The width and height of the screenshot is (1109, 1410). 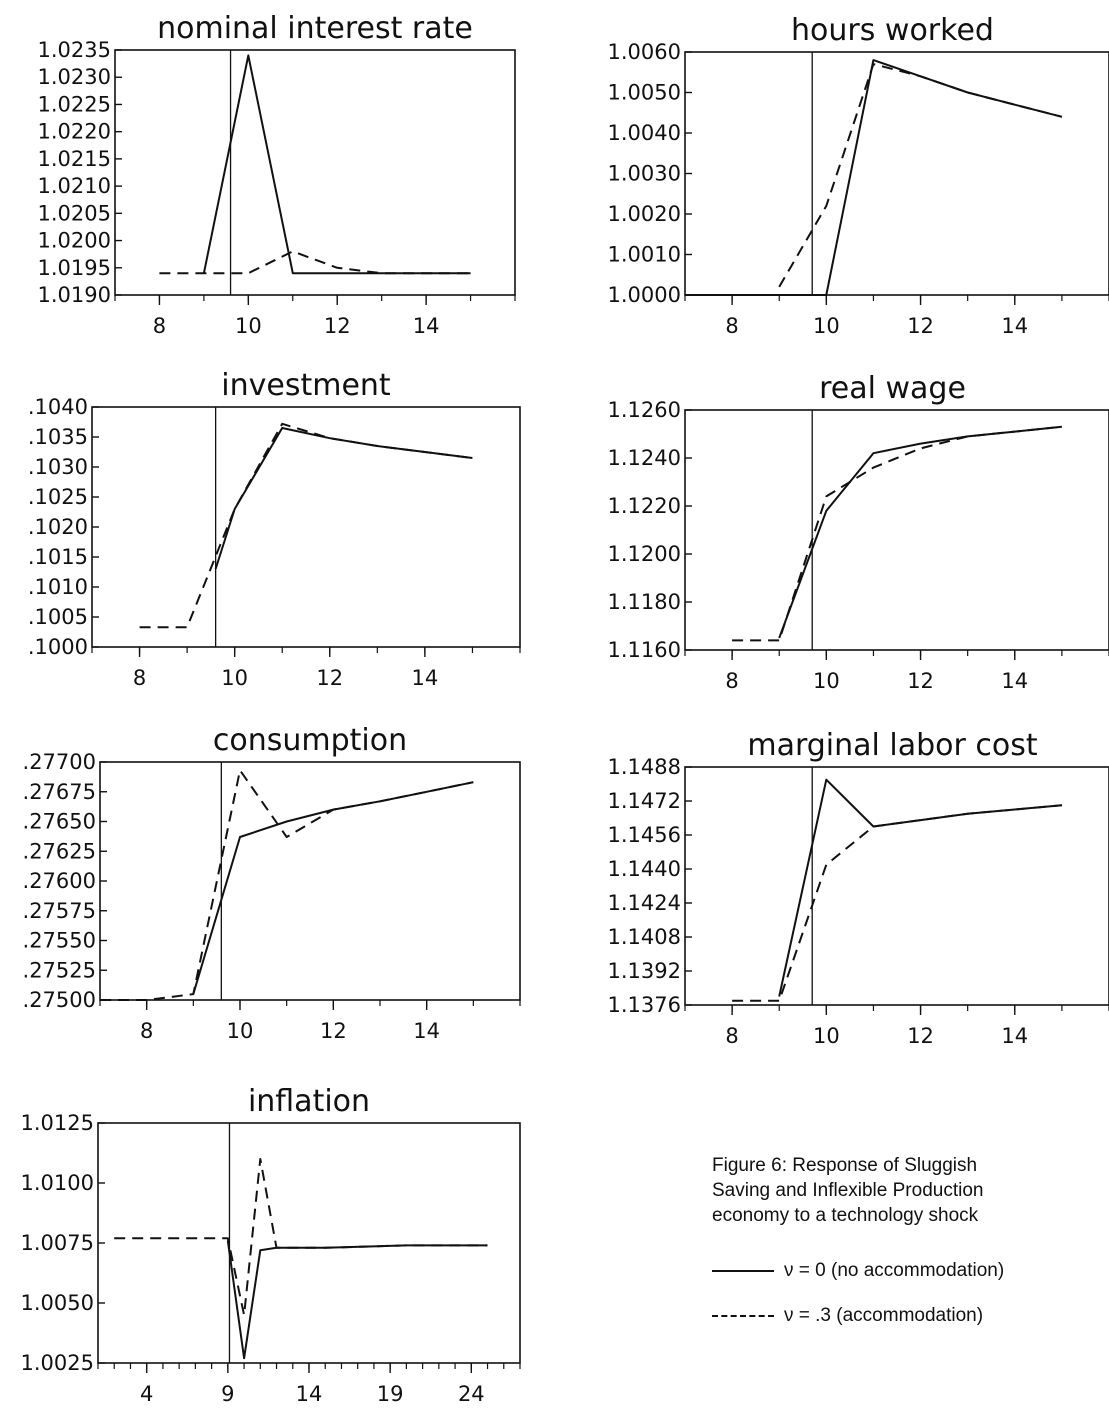 I want to click on y-tick-label: 1.0235, so click(x=74, y=50).